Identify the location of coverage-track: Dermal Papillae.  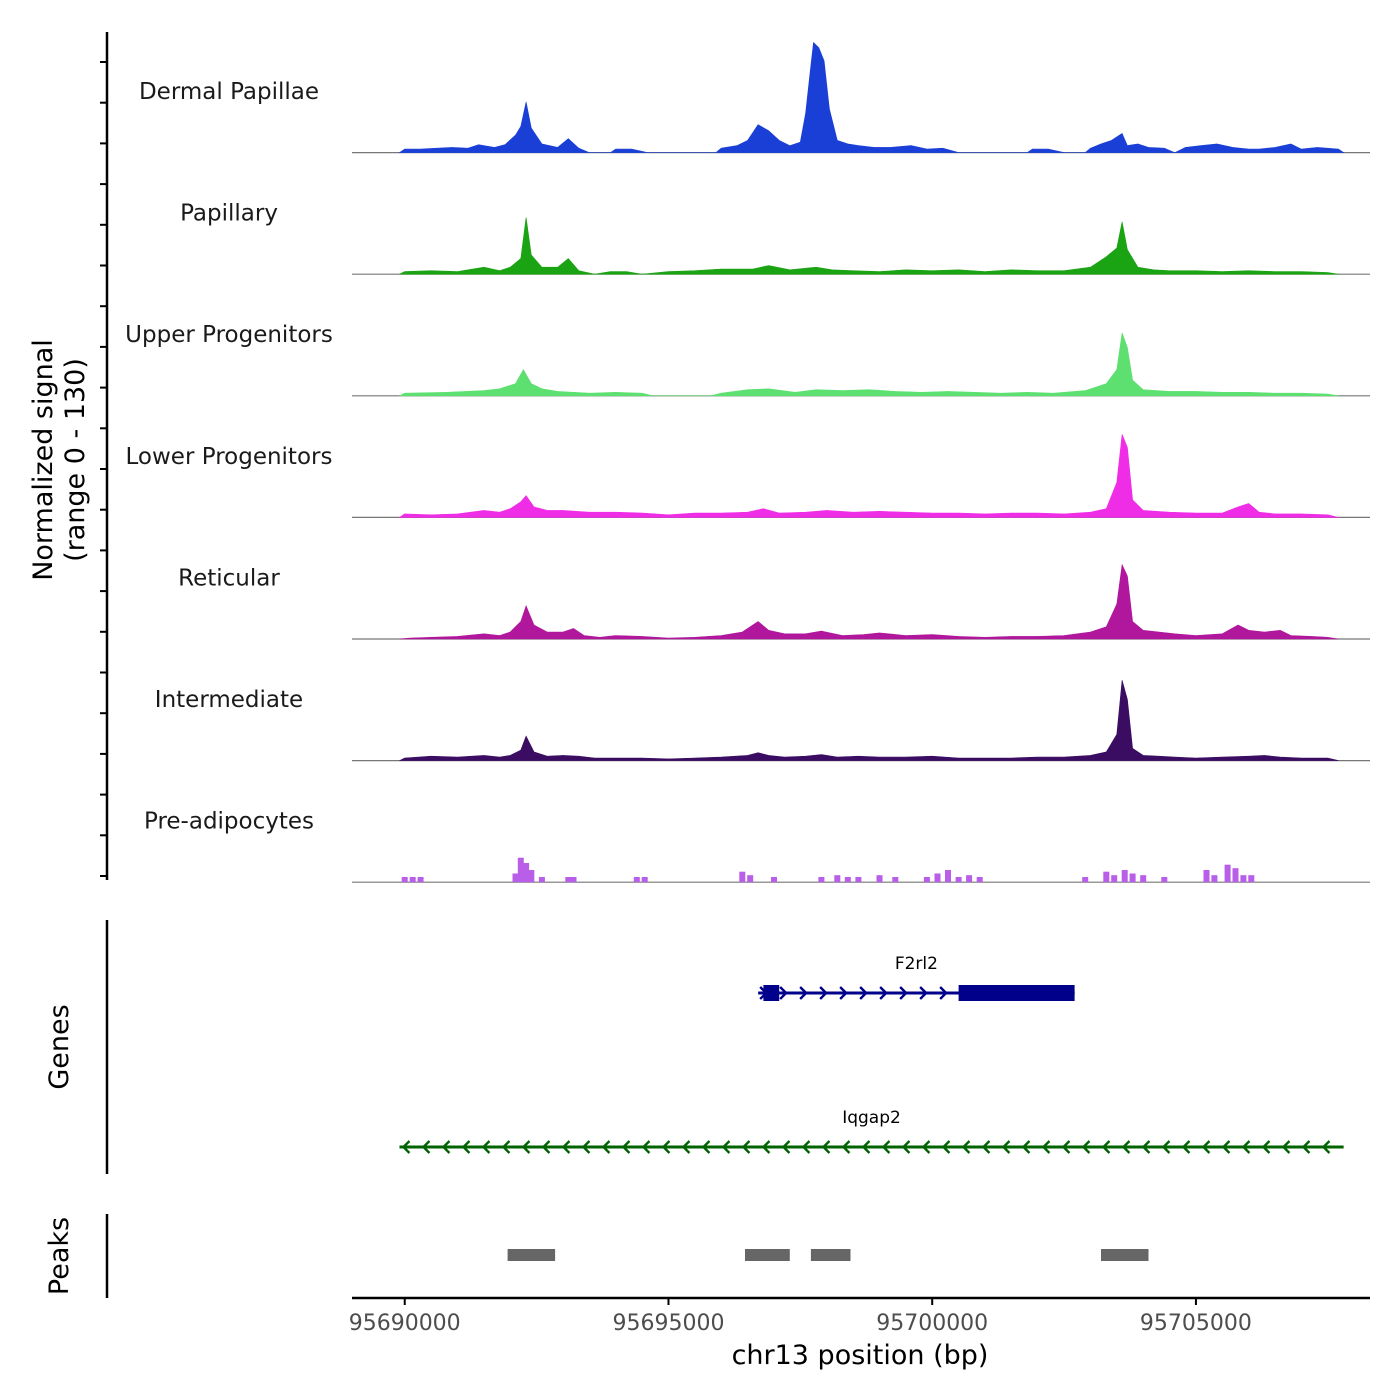
(754, 97).